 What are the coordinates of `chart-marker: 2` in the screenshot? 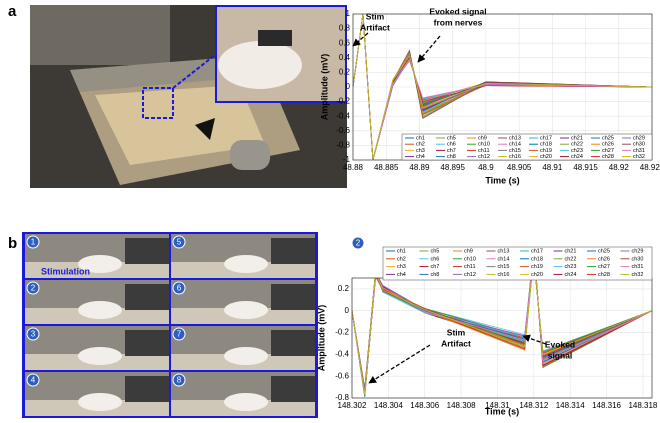 It's located at (358, 243).